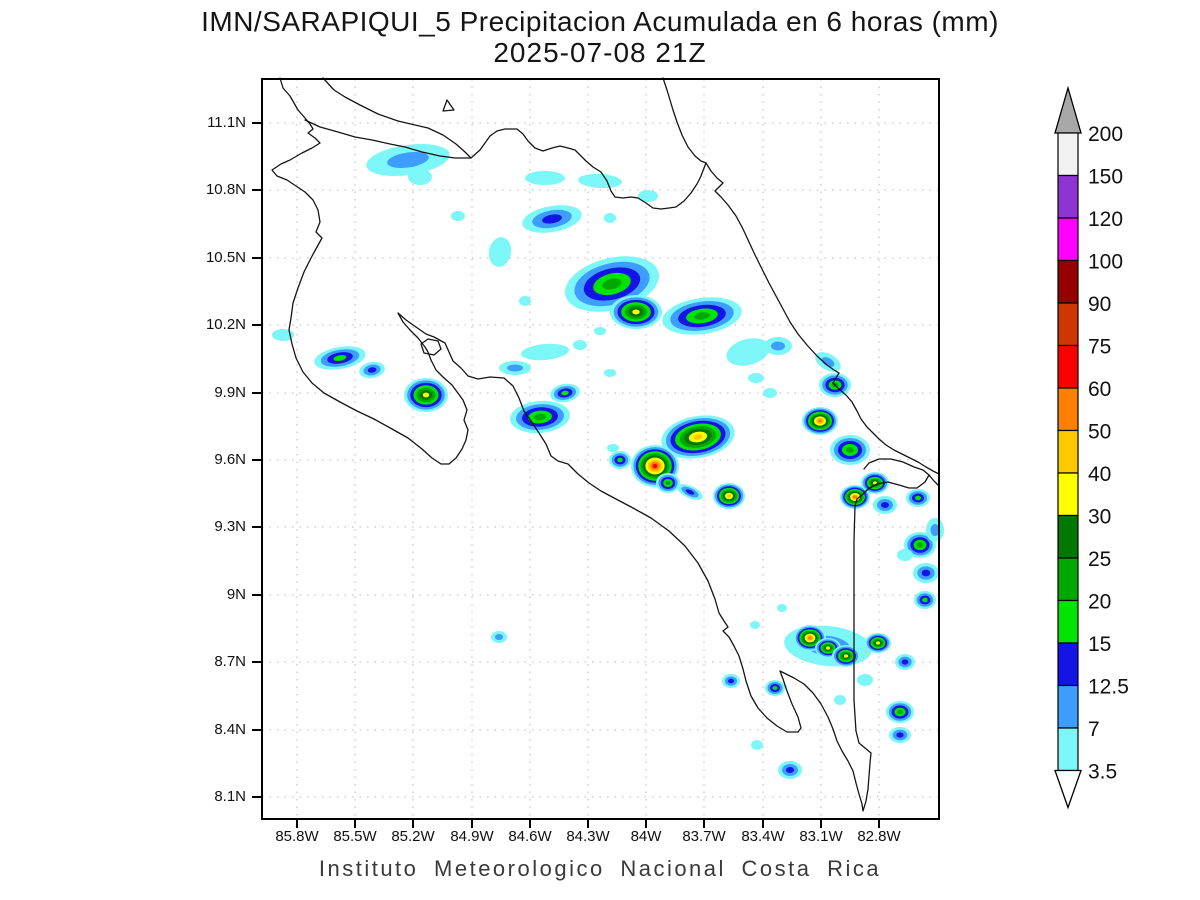 Image resolution: width=1200 pixels, height=900 pixels. I want to click on x-axis-label: 85.8W, so click(297, 836).